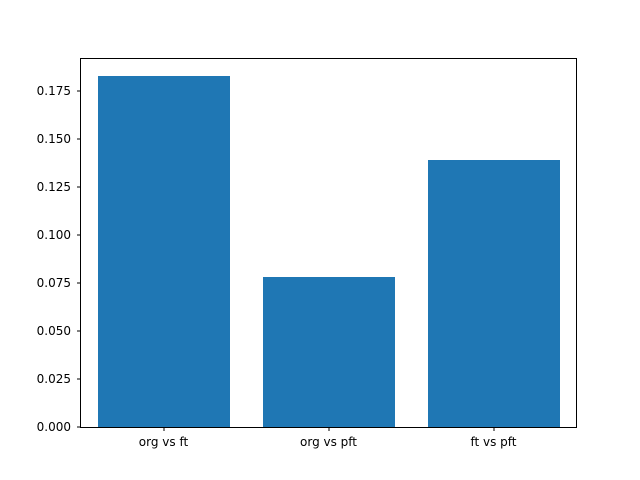 The width and height of the screenshot is (640, 480). I want to click on x-tick-label: ft vs pft, so click(493, 442).